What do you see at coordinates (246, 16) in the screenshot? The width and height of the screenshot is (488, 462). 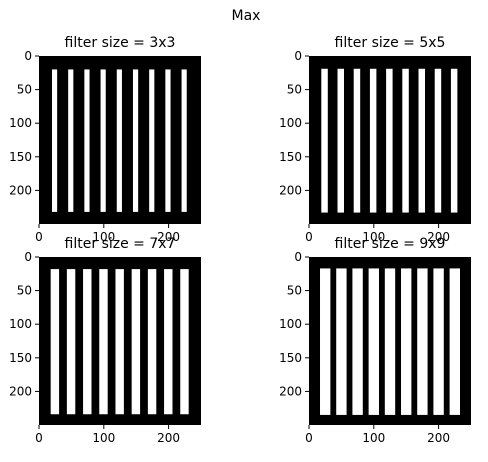 I see `figure-title: Max` at bounding box center [246, 16].